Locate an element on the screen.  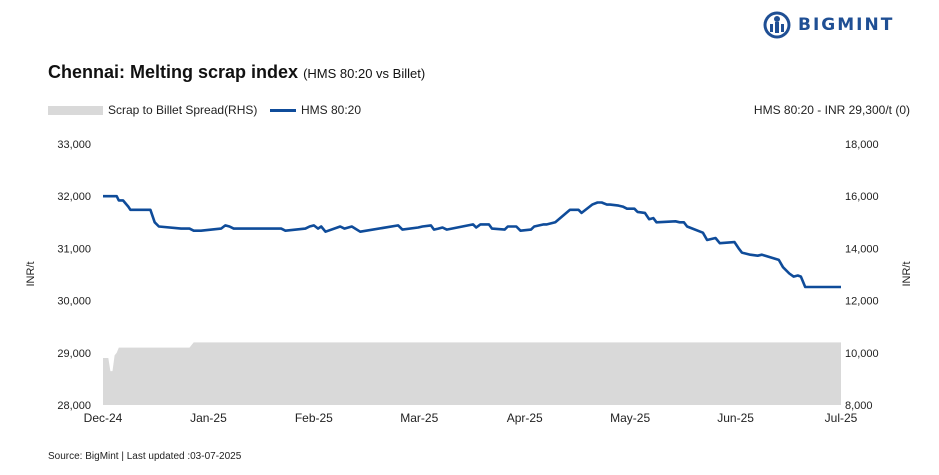
bigmint-logo: BIGMINT is located at coordinates (828, 25).